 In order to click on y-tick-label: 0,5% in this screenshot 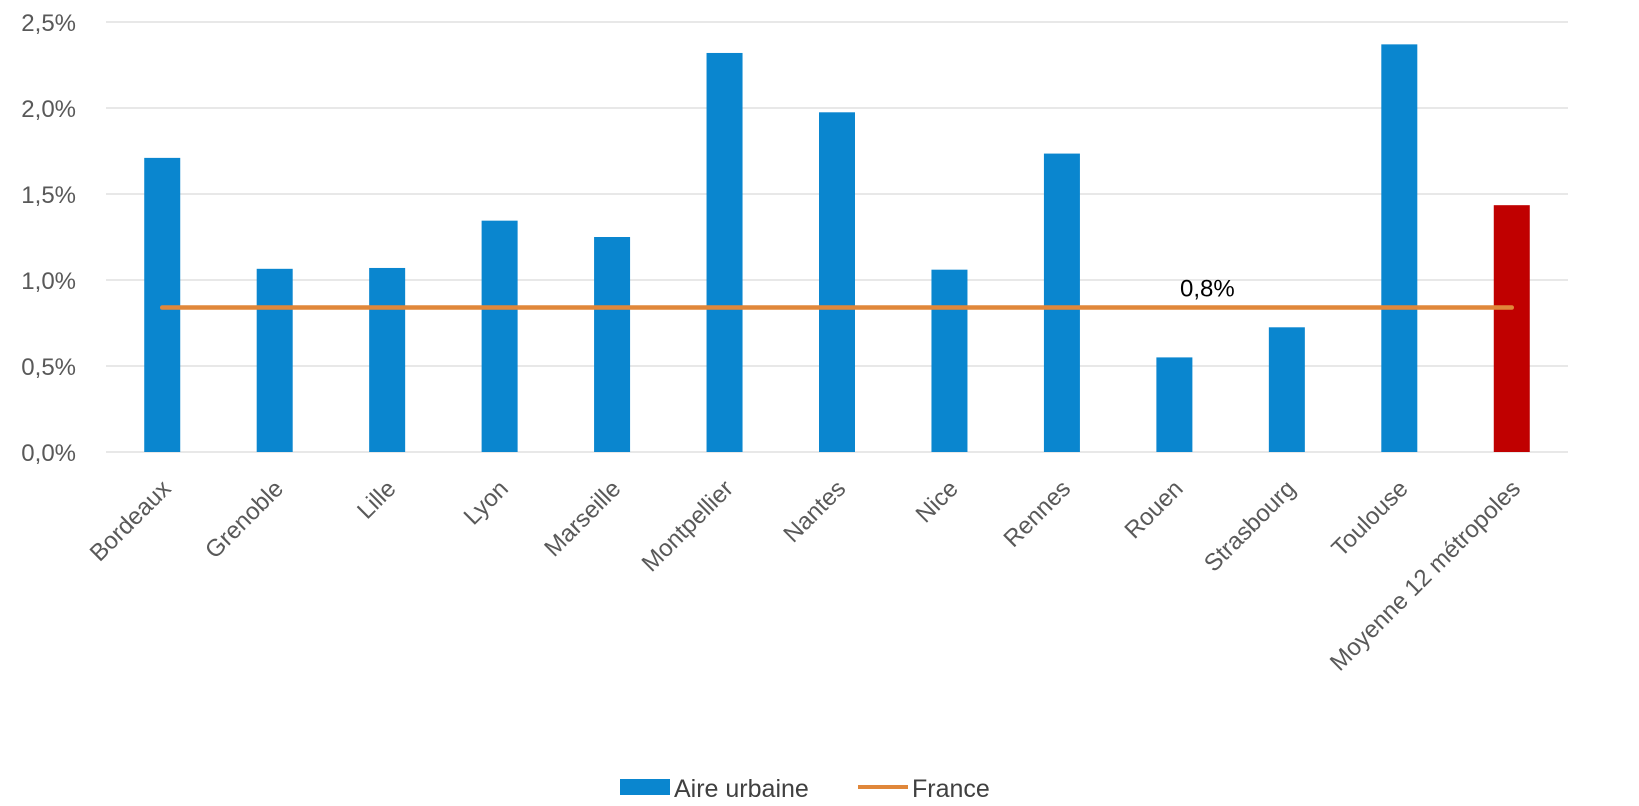, I will do `click(48, 367)`.